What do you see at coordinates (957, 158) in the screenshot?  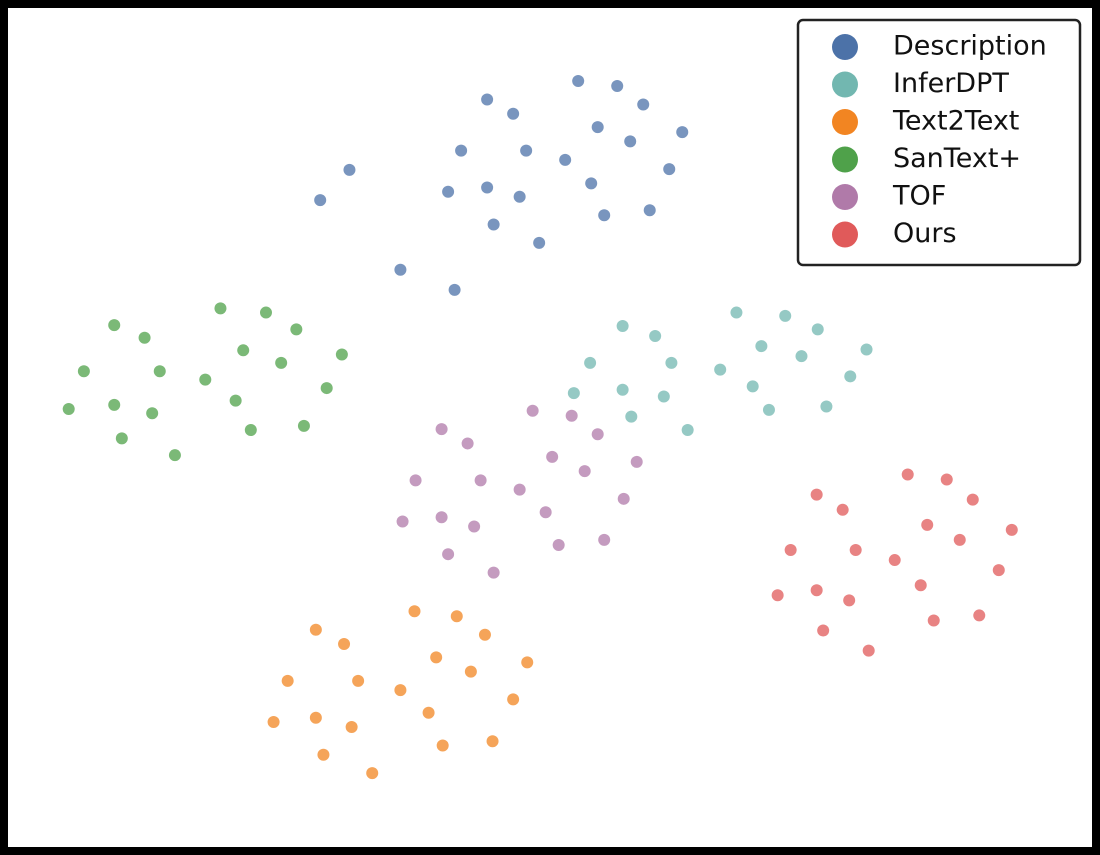 I see `legend-label: SanText+` at bounding box center [957, 158].